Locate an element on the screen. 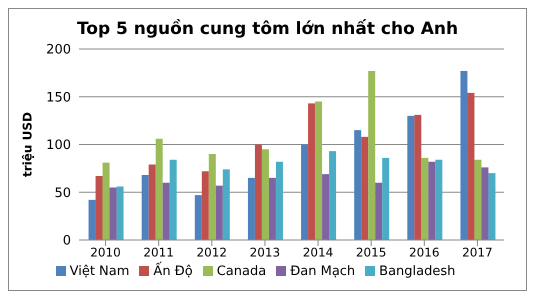 This screenshot has width=535, height=299. legend-label: Việt Nam is located at coordinates (100, 271).